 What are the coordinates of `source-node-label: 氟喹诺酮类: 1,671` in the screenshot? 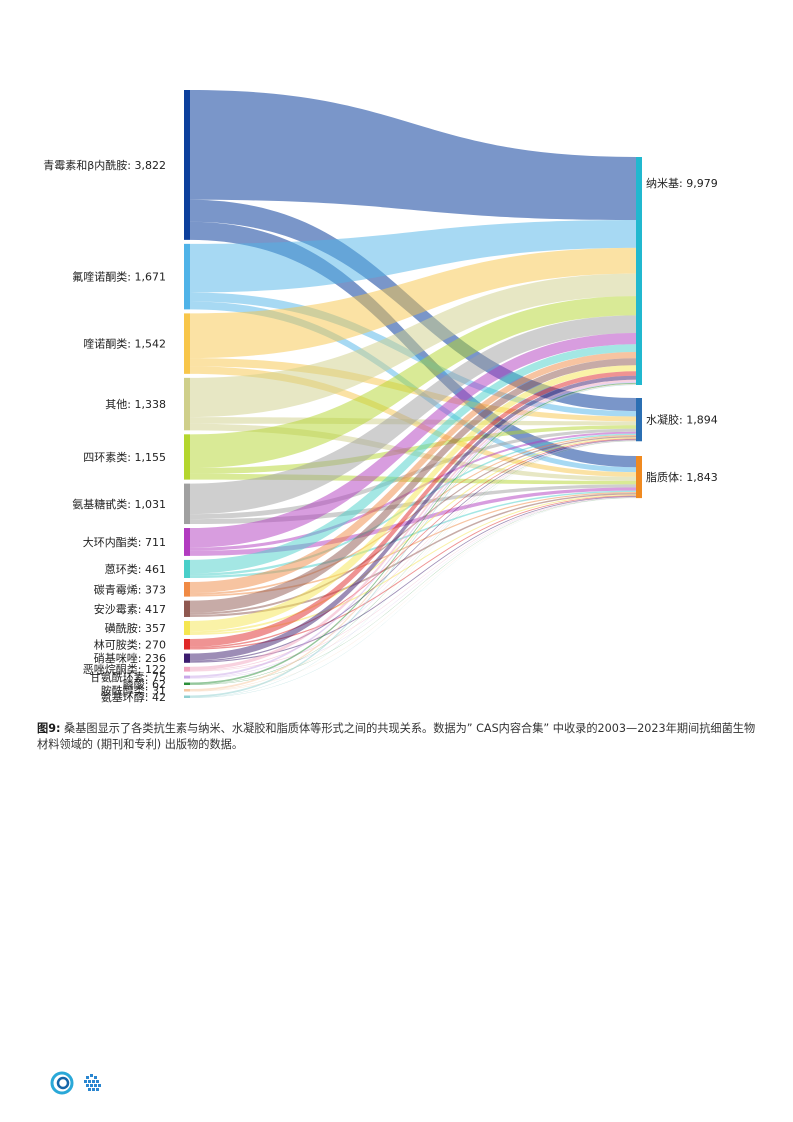 It's located at (119, 277).